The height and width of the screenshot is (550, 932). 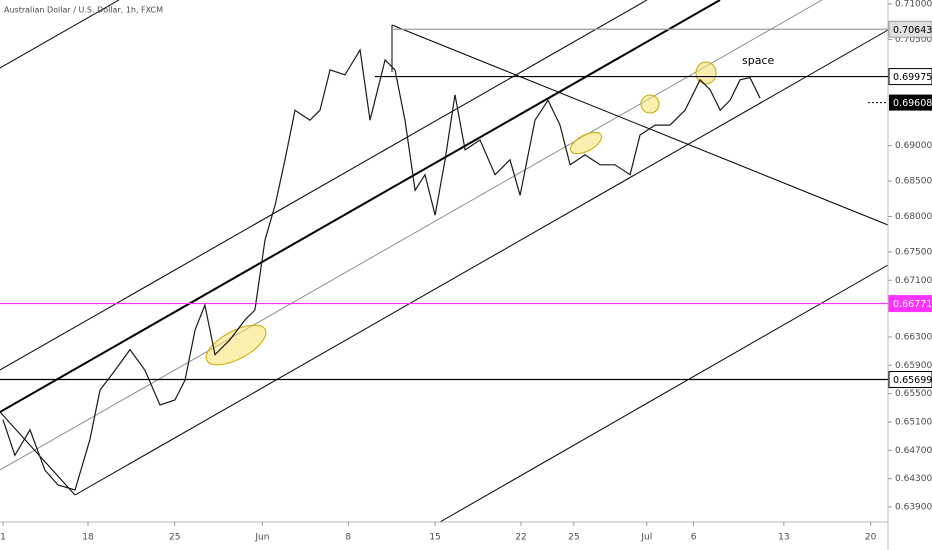 I want to click on price-badge-label: 0.65699, so click(x=912, y=380).